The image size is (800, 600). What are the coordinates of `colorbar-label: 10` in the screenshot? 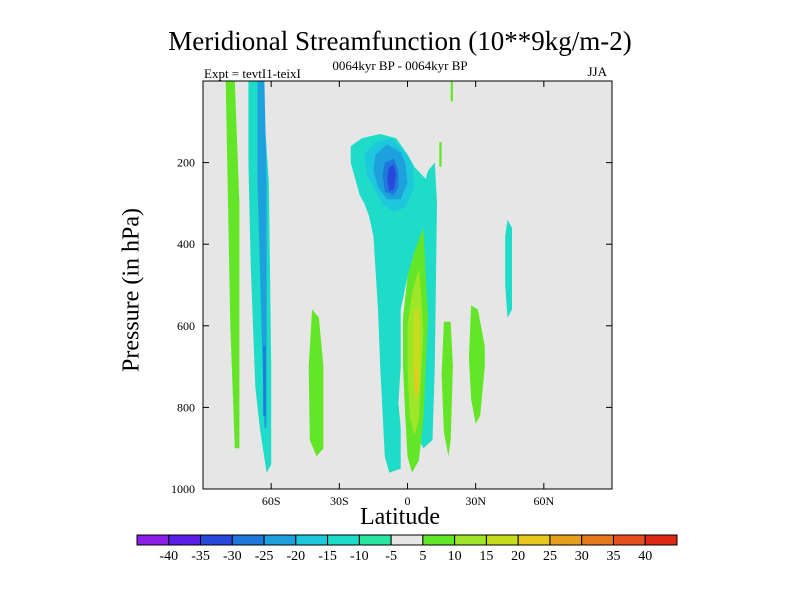 It's located at (455, 556).